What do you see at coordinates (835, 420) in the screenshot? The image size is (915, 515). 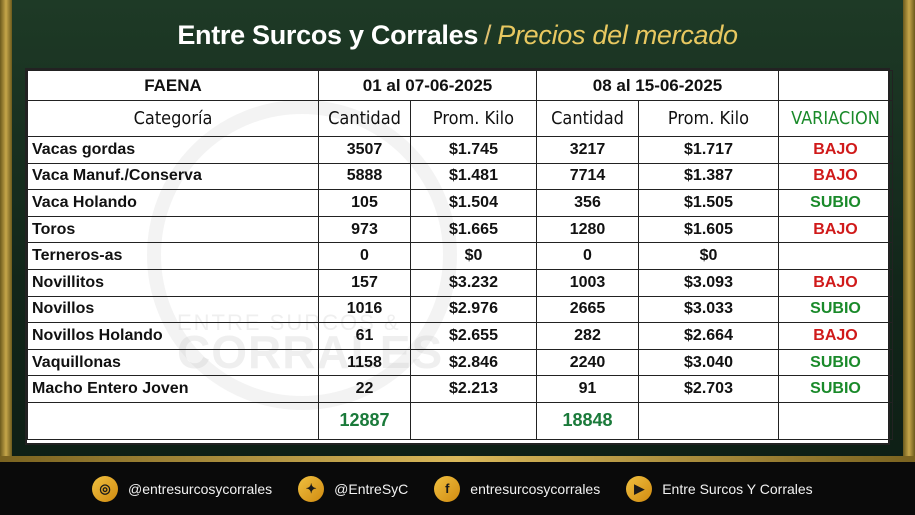 I see `totals-empty-var` at bounding box center [835, 420].